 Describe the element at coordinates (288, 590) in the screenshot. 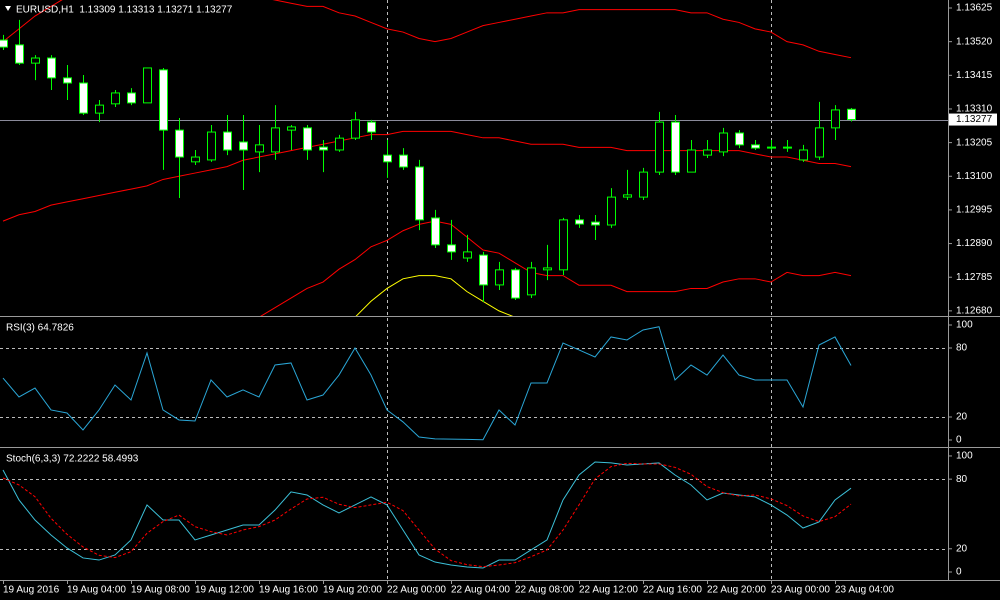

I see `x-tick-label: 19 Aug 16:00` at that location.